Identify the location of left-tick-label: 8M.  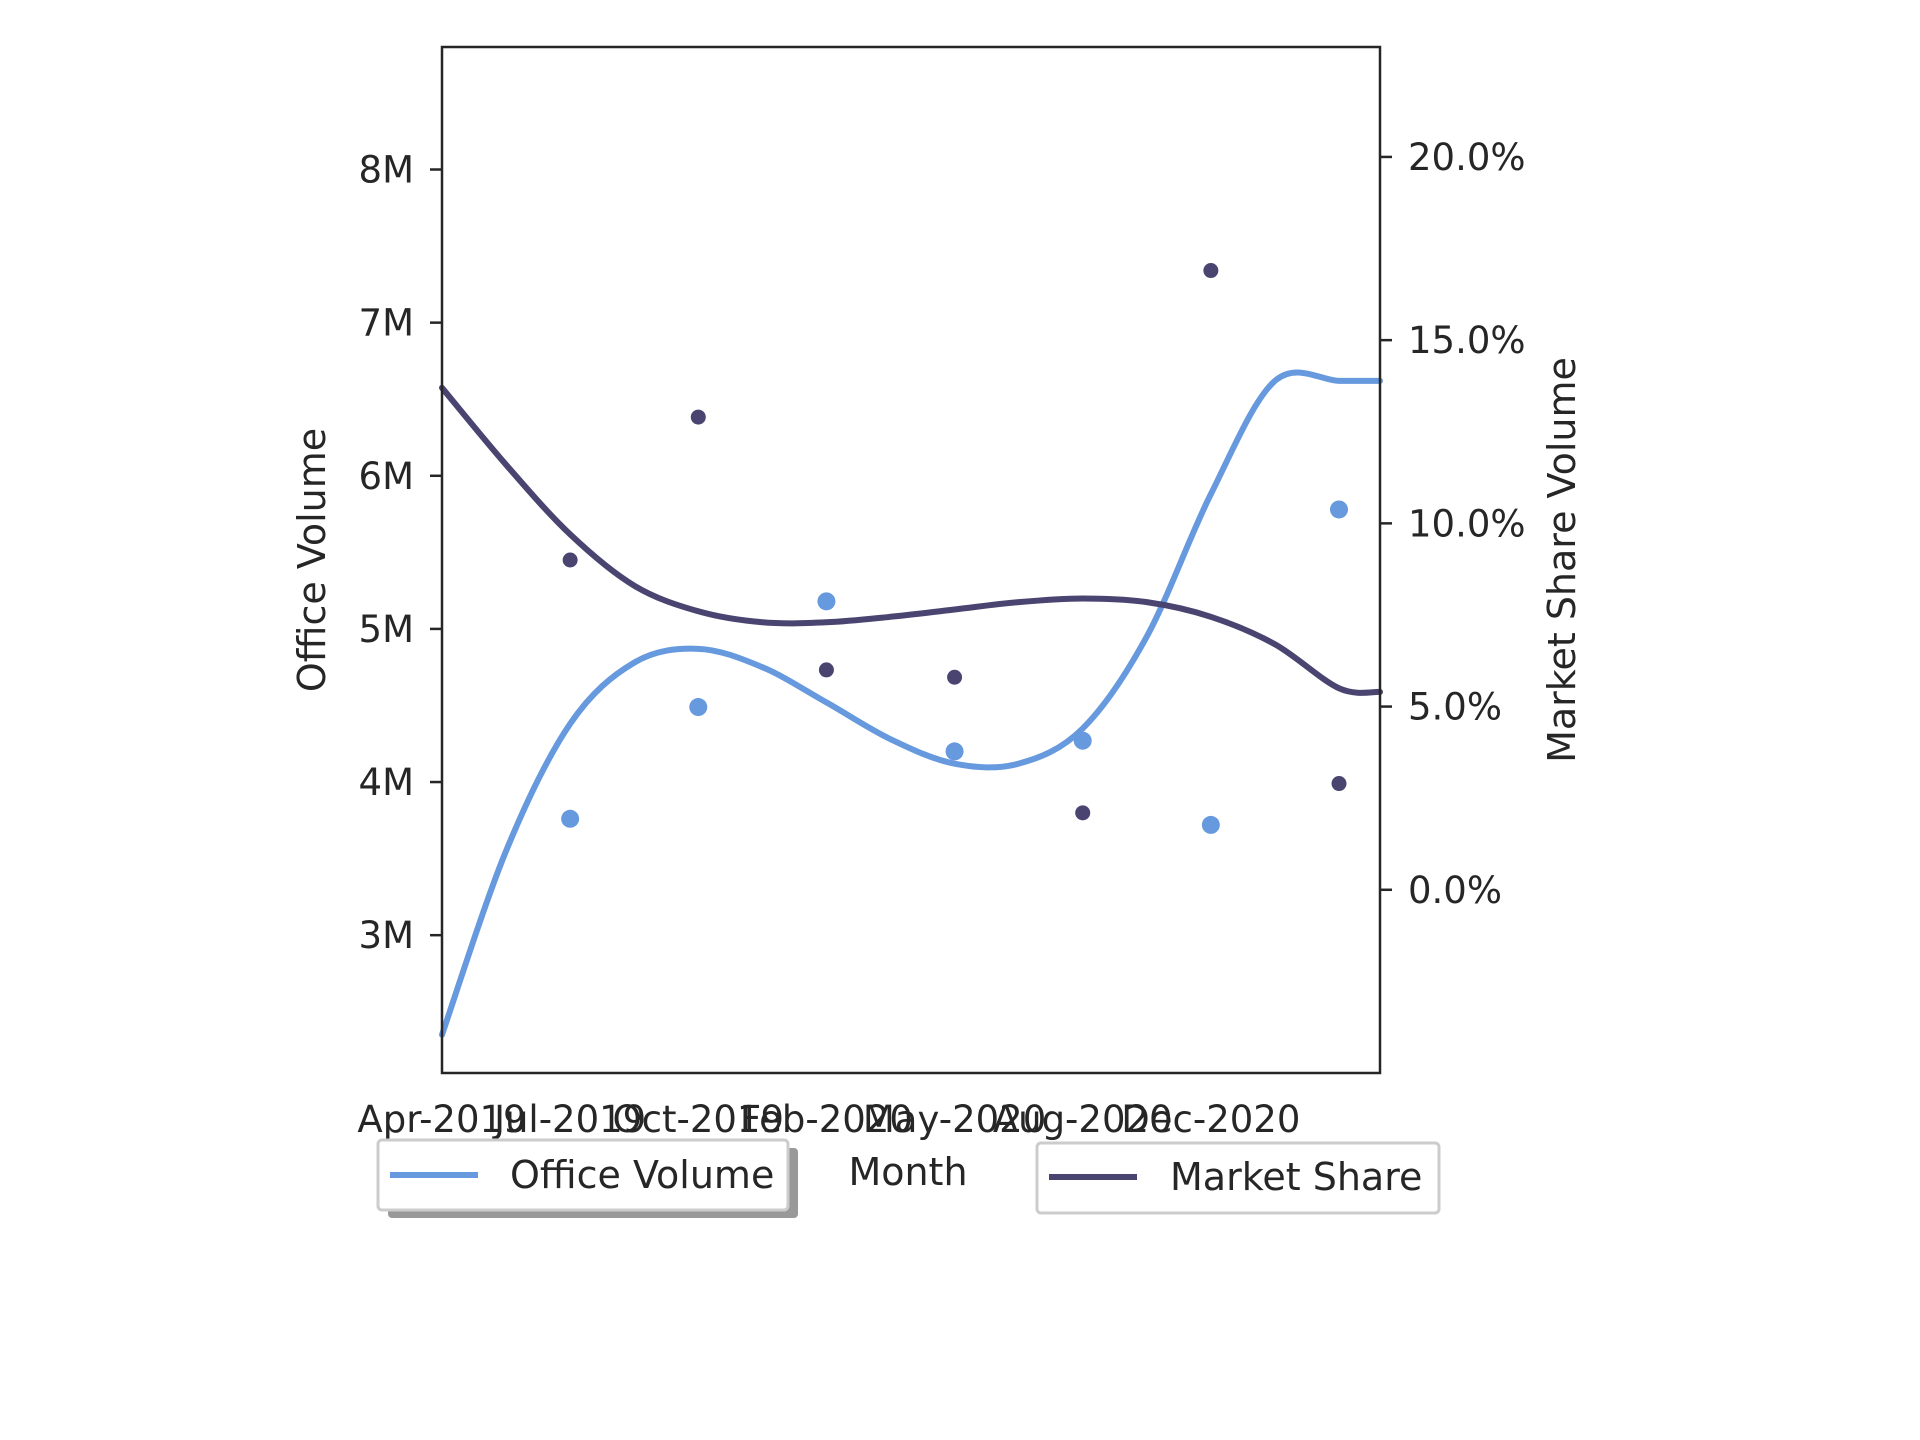
(386, 170).